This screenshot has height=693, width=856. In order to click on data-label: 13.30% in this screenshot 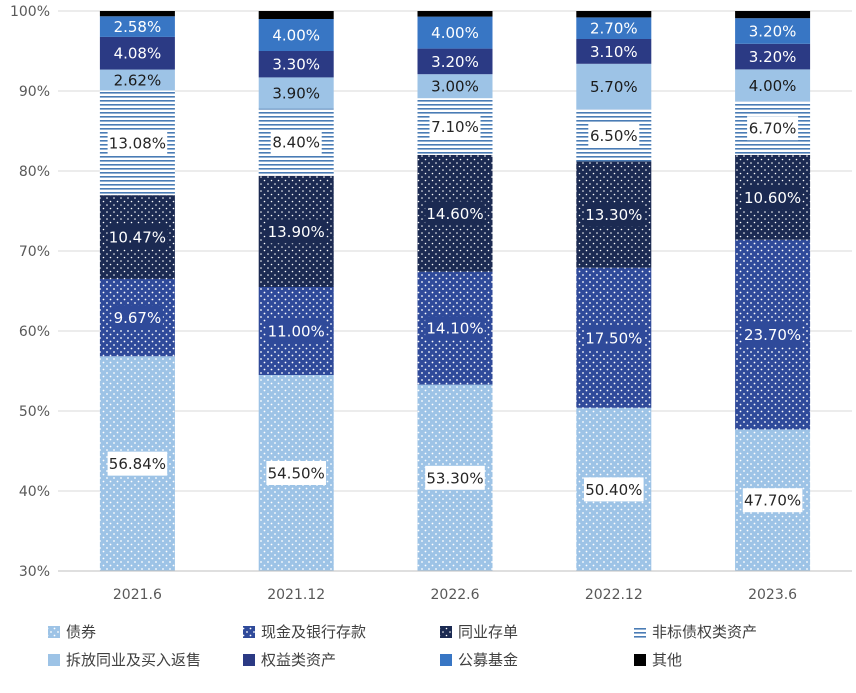, I will do `click(613, 215)`.